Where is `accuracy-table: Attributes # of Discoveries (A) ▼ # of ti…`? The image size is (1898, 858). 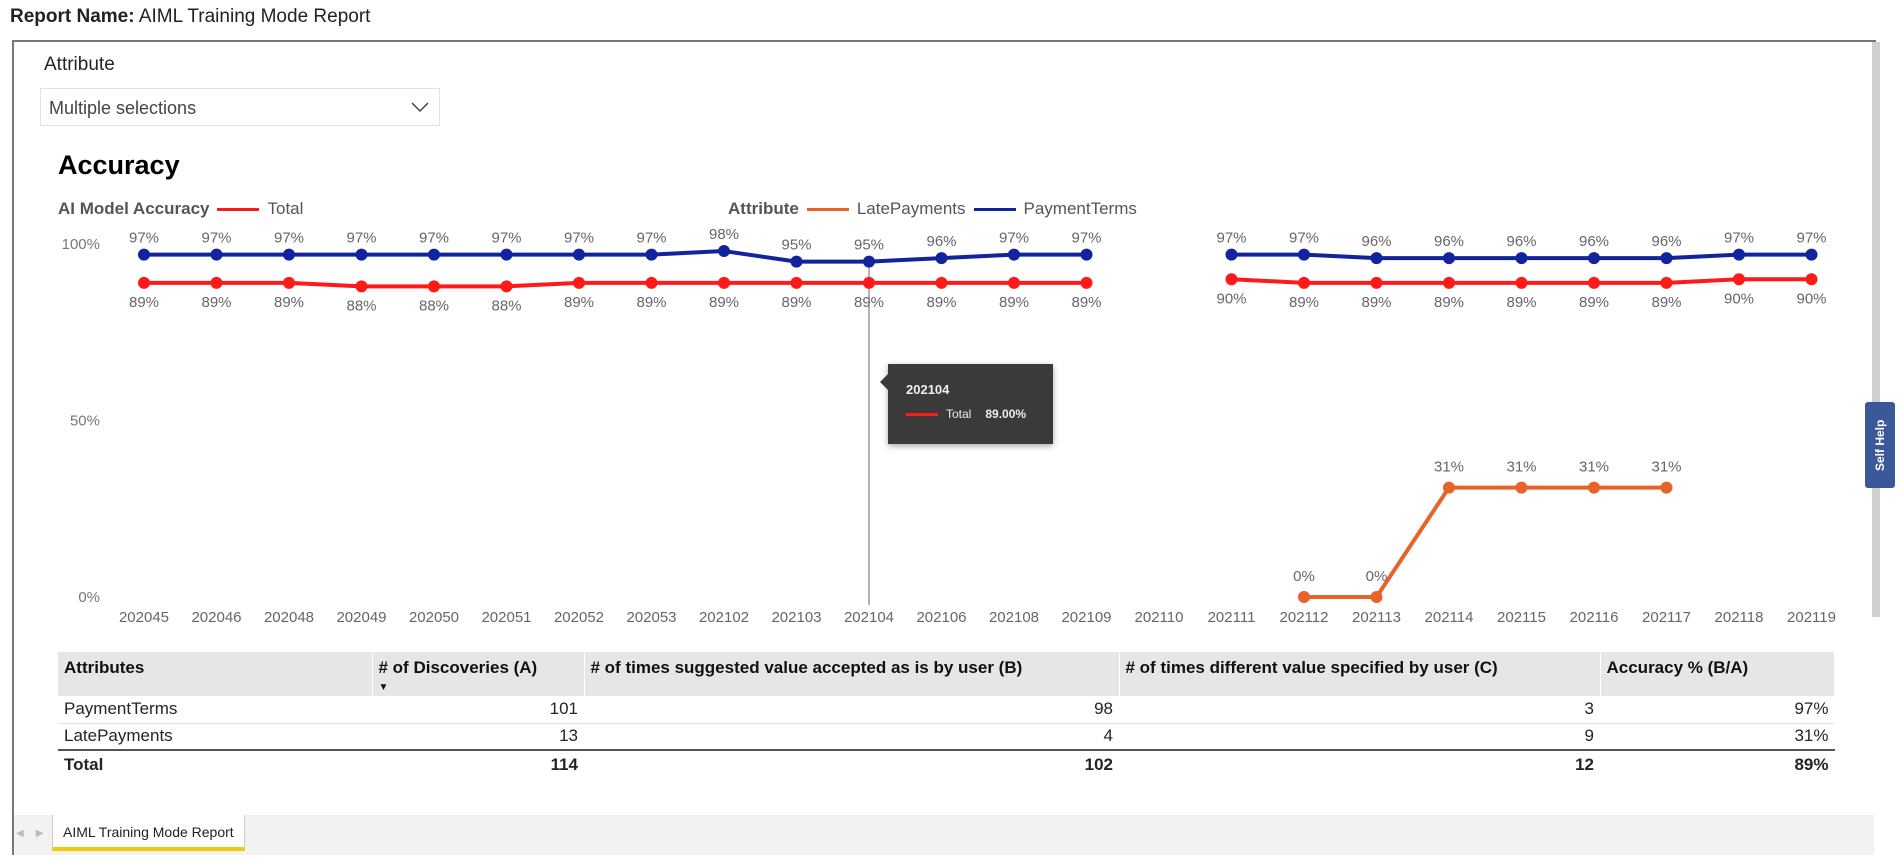
accuracy-table: Attributes # of Discoveries (A) ▼ # of ti… is located at coordinates (946, 715).